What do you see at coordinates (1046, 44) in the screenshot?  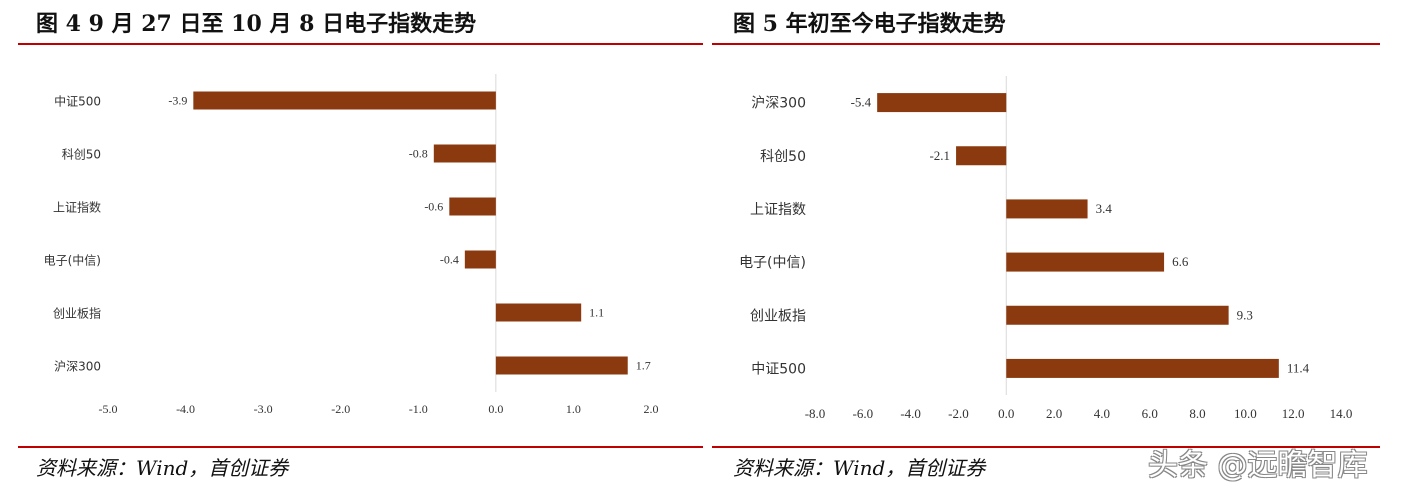 I see `right-title-rule` at bounding box center [1046, 44].